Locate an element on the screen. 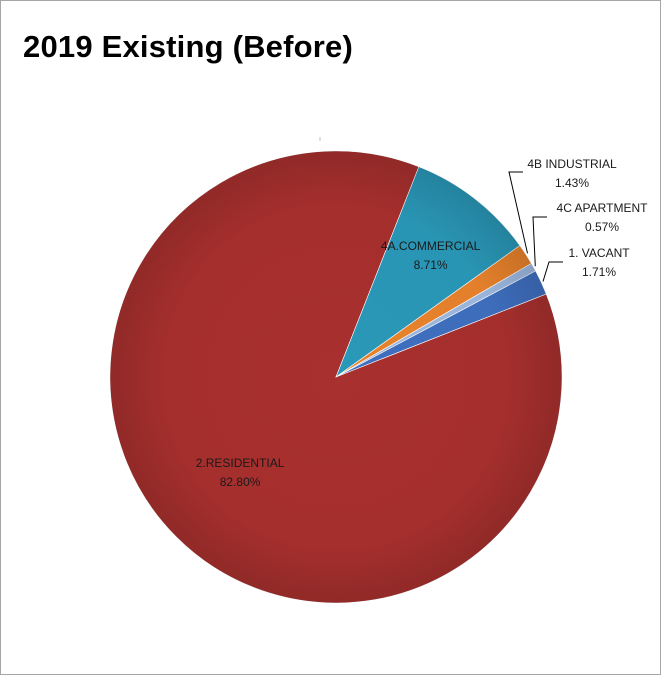  leader-line-1-vacant is located at coordinates (552, 271).